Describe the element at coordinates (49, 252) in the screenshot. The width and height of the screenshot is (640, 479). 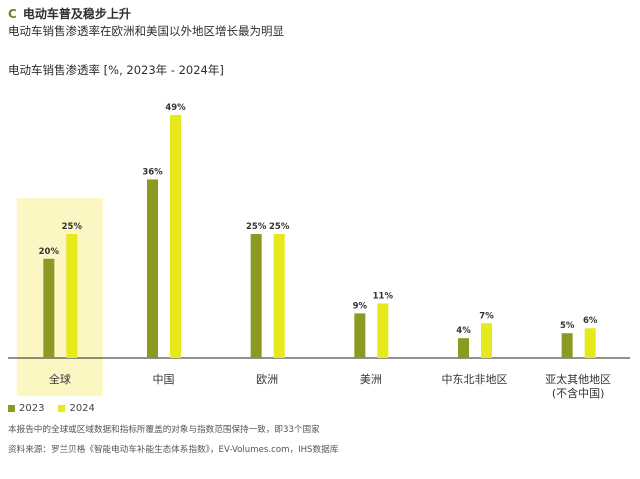
I see `data-label-2023-0: 20%` at that location.